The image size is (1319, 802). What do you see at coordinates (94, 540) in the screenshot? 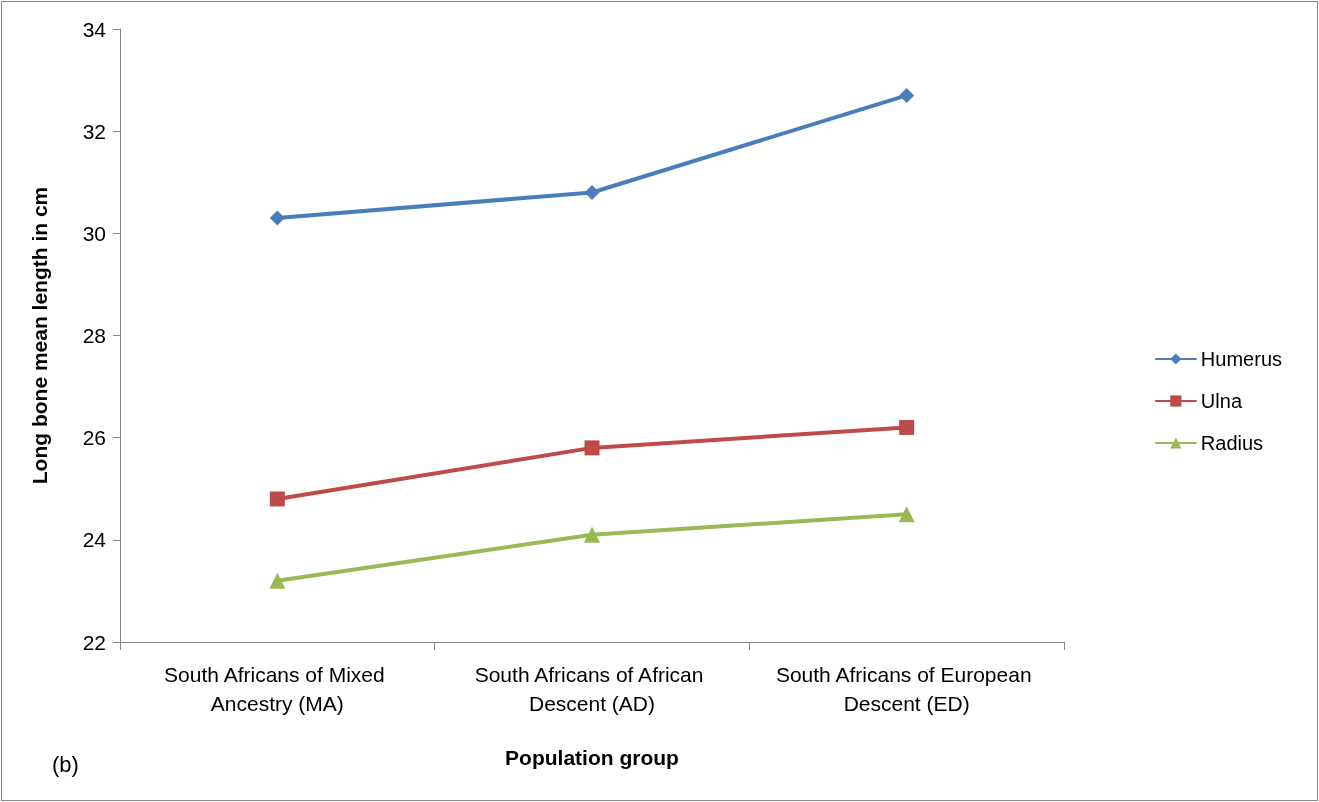
I see `y-tick-label: 24` at bounding box center [94, 540].